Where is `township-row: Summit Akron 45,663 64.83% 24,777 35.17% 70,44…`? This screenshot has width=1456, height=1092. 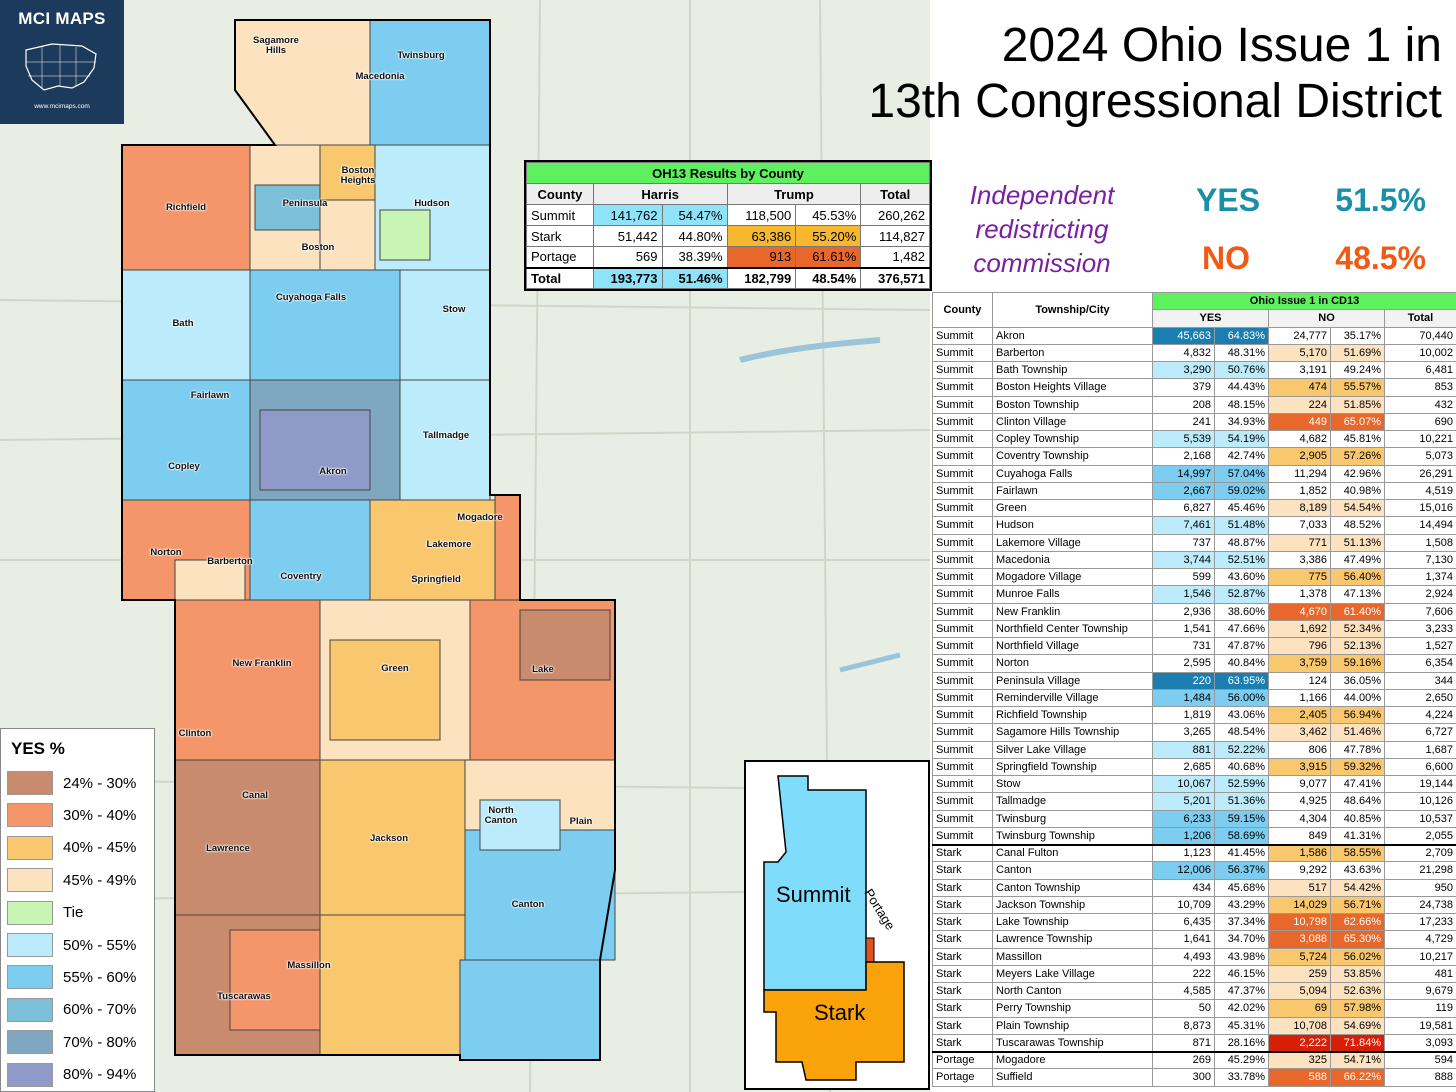
township-row: Summit Akron 45,663 64.83% 24,777 35.17% 70,44… is located at coordinates (1194, 335).